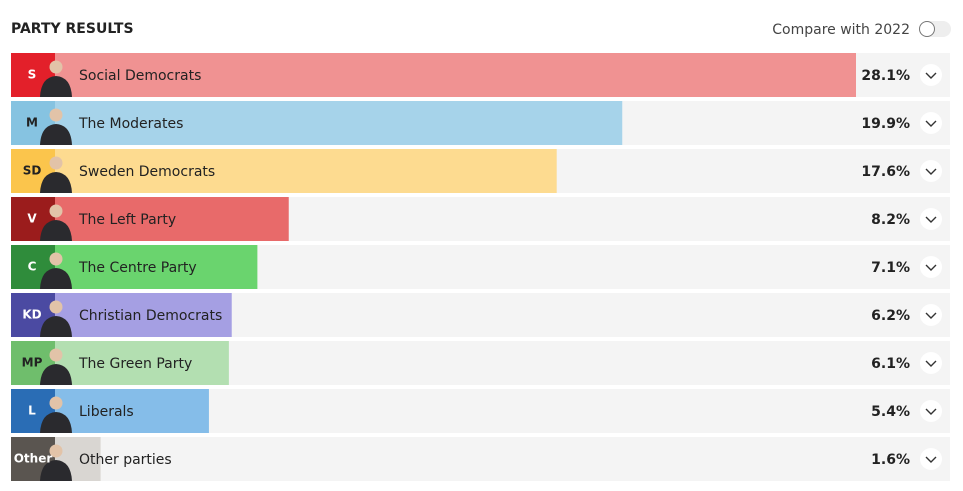  I want to click on party-name: Liberals, so click(106, 412).